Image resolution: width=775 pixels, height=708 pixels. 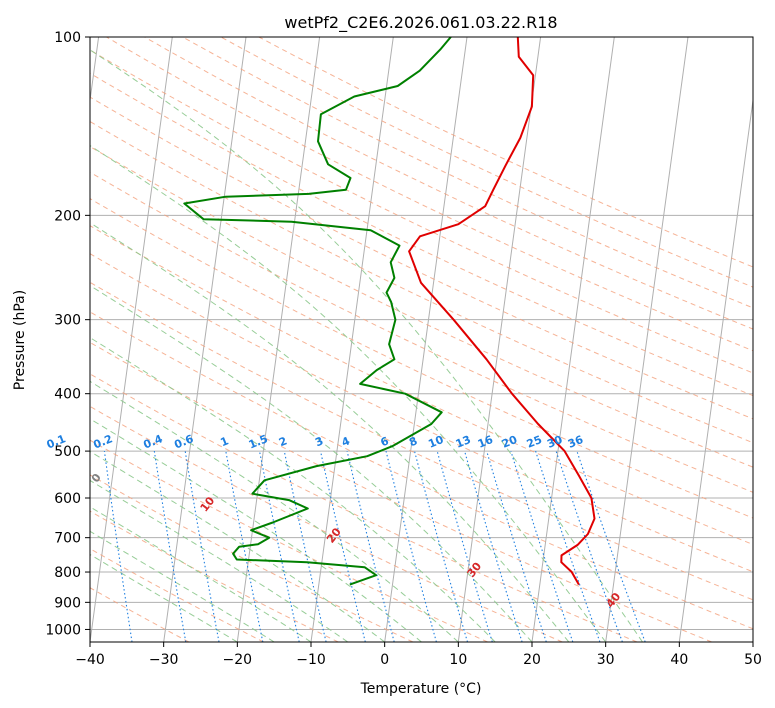 I want to click on y-tick-label: 400, so click(x=67, y=395).